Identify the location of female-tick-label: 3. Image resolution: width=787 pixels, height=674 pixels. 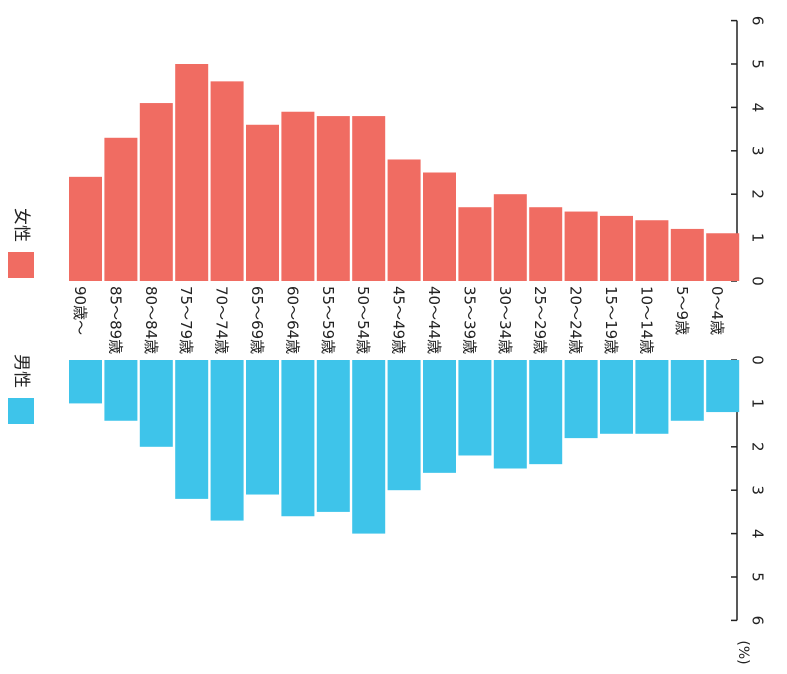
(758, 151).